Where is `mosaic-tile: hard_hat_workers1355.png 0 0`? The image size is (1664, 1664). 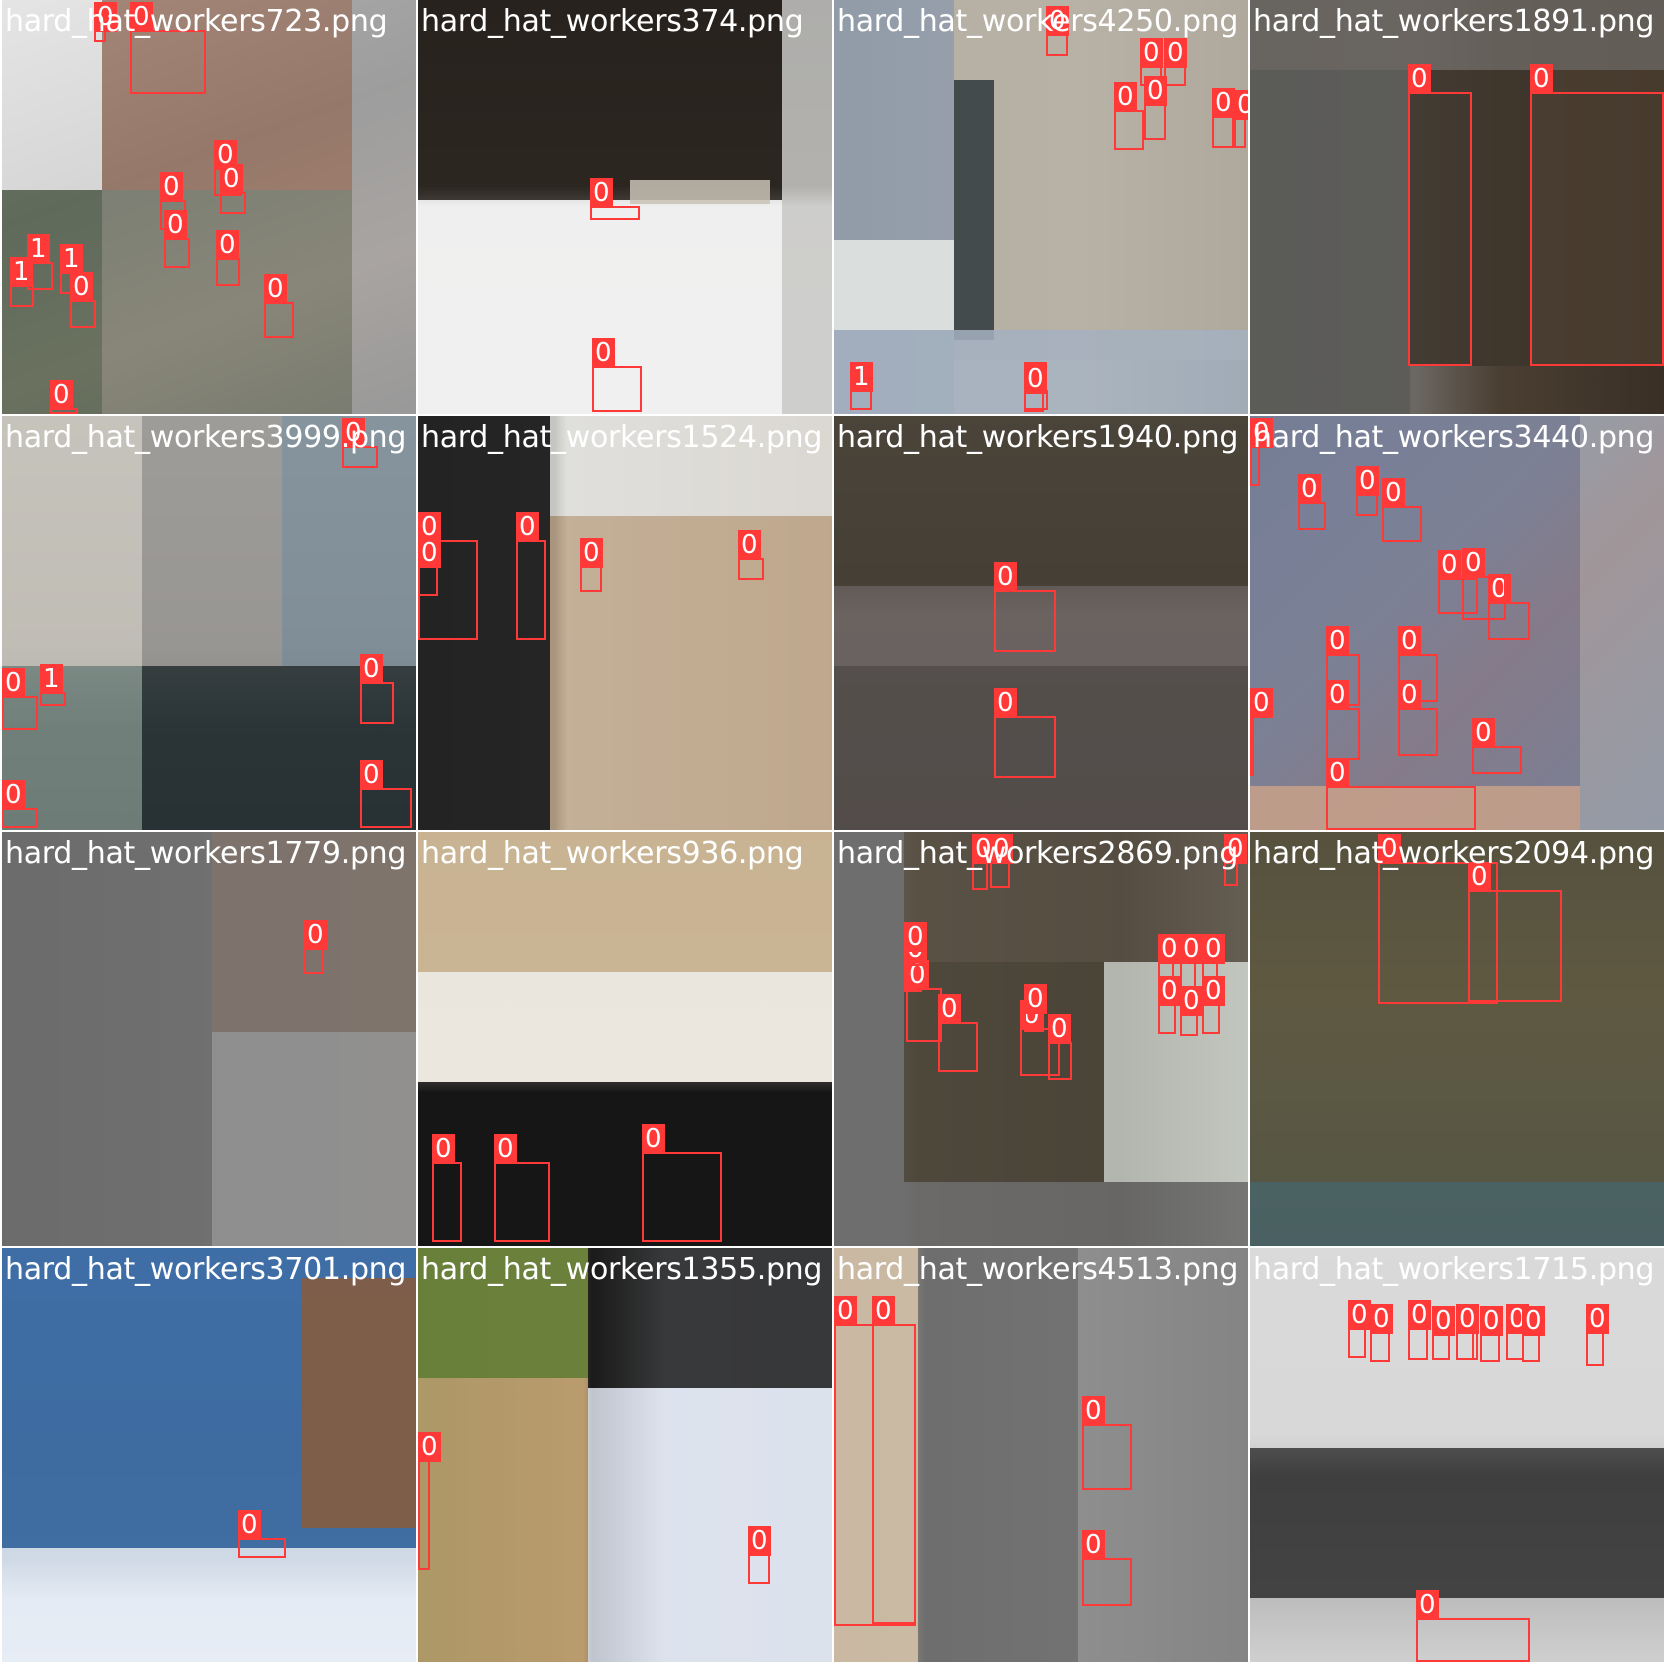 mosaic-tile: hard_hat_workers1355.png 0 0 is located at coordinates (625, 1455).